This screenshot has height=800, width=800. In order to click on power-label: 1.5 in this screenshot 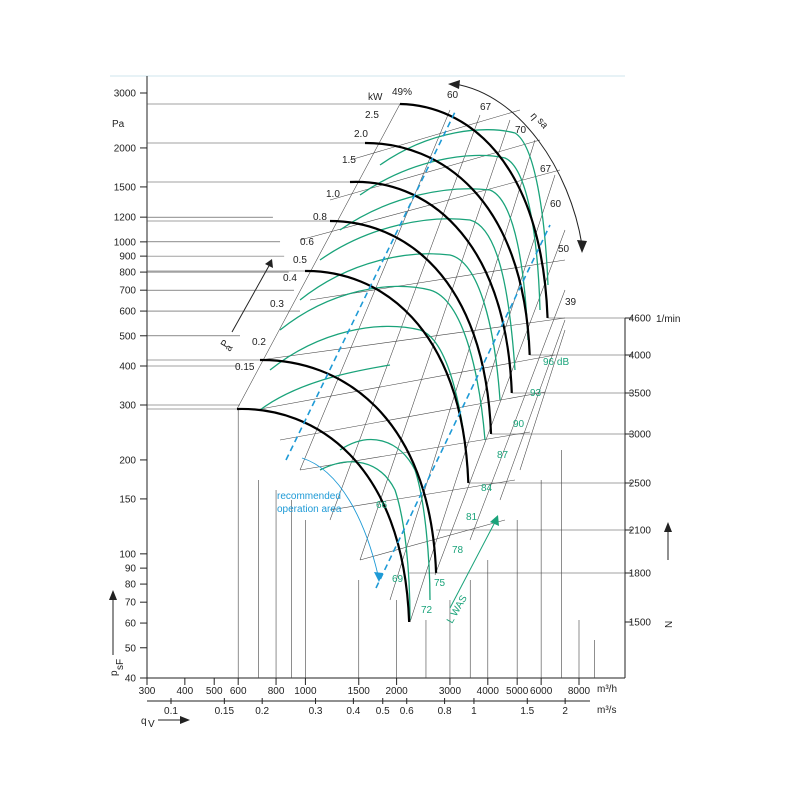, I will do `click(349, 160)`.